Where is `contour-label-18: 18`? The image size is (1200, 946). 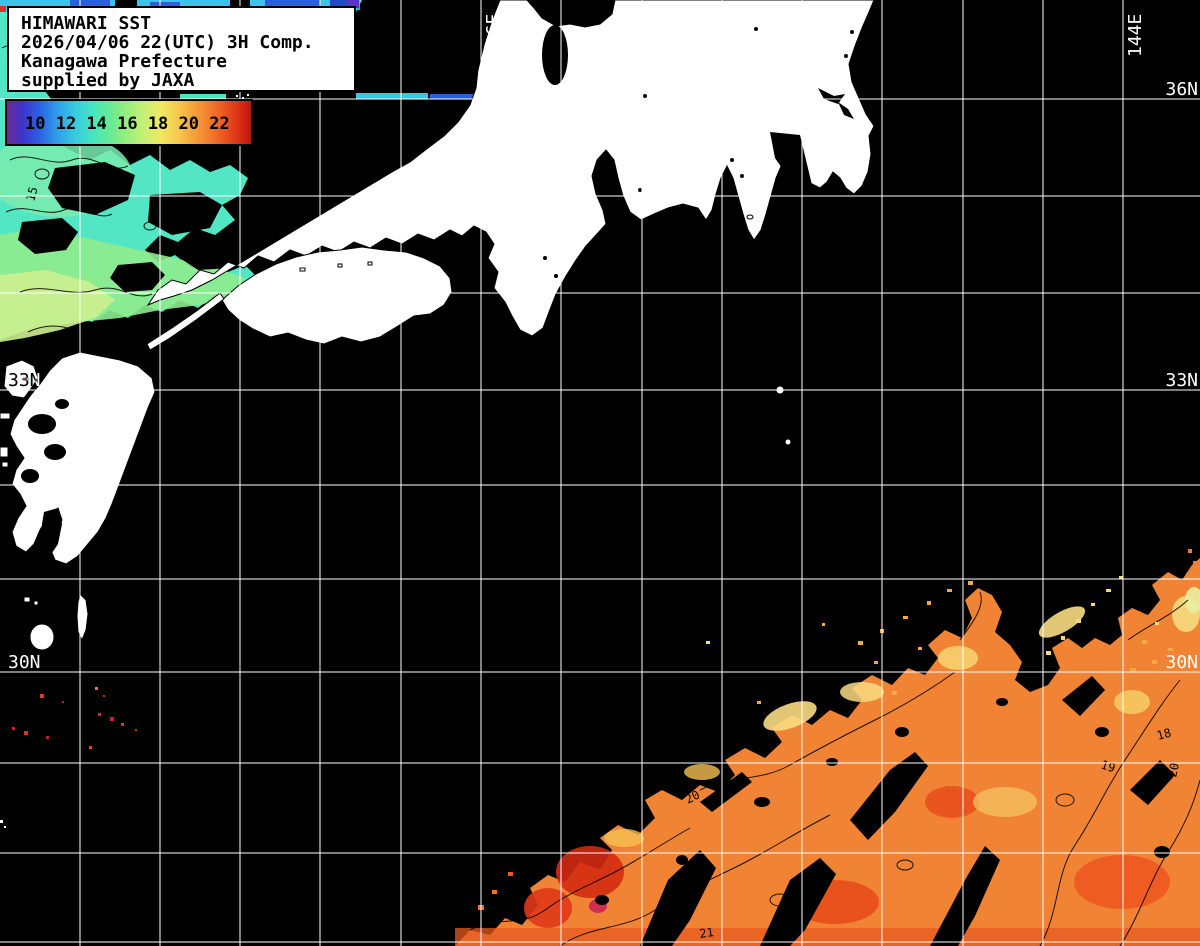
contour-label-18: 18 is located at coordinates (1164, 734).